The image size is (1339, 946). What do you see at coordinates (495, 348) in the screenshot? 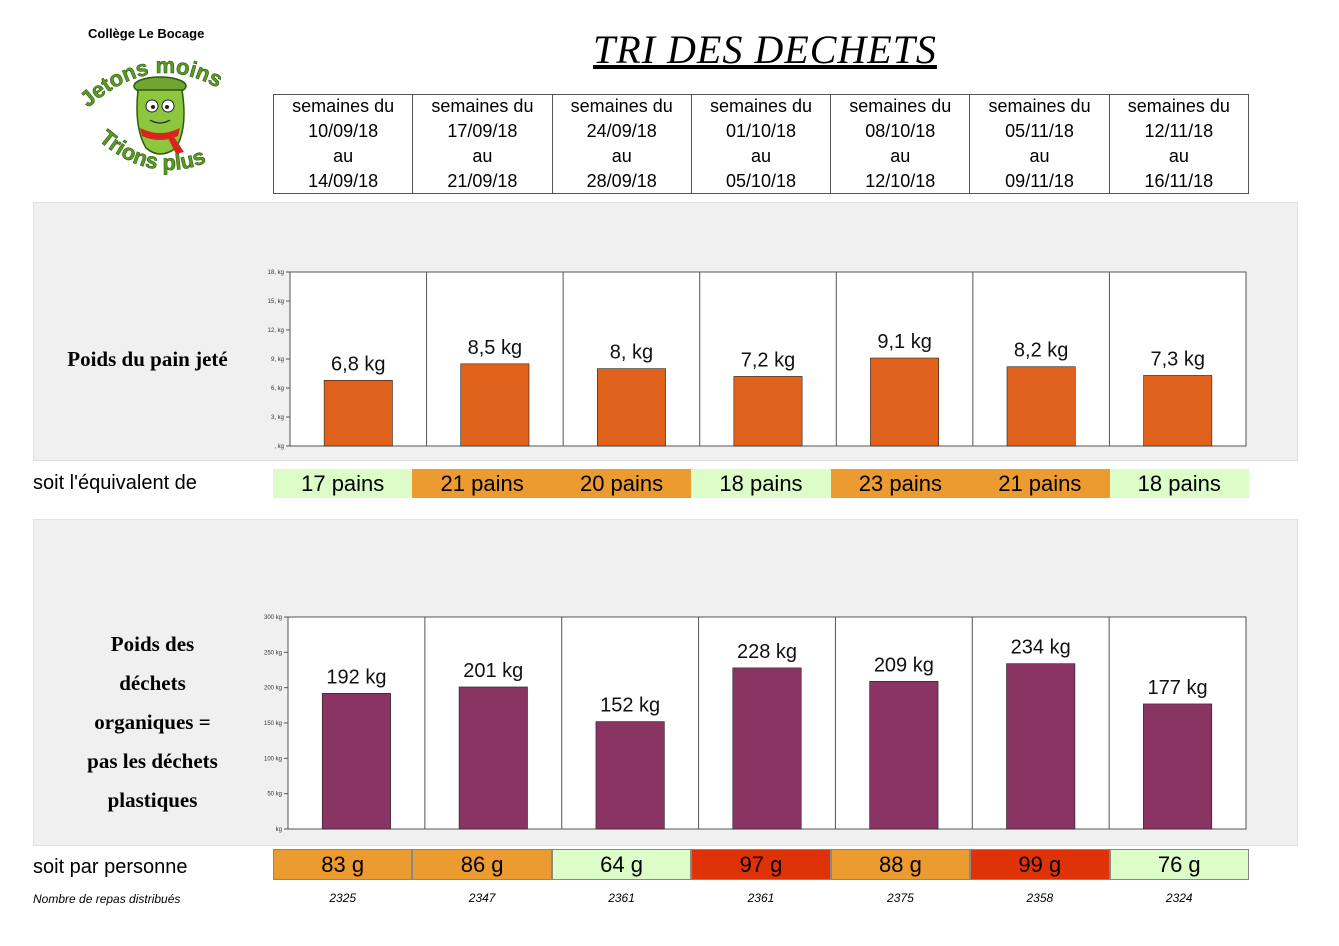
I see `bar-value-label: 8,5 kg` at bounding box center [495, 348].